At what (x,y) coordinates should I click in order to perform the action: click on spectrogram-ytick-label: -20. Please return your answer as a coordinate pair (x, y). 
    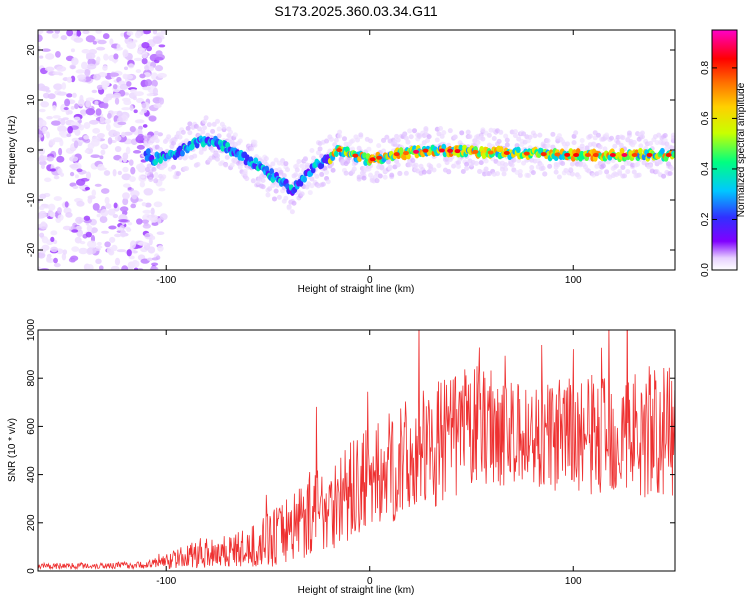
    Looking at the image, I should click on (31, 249).